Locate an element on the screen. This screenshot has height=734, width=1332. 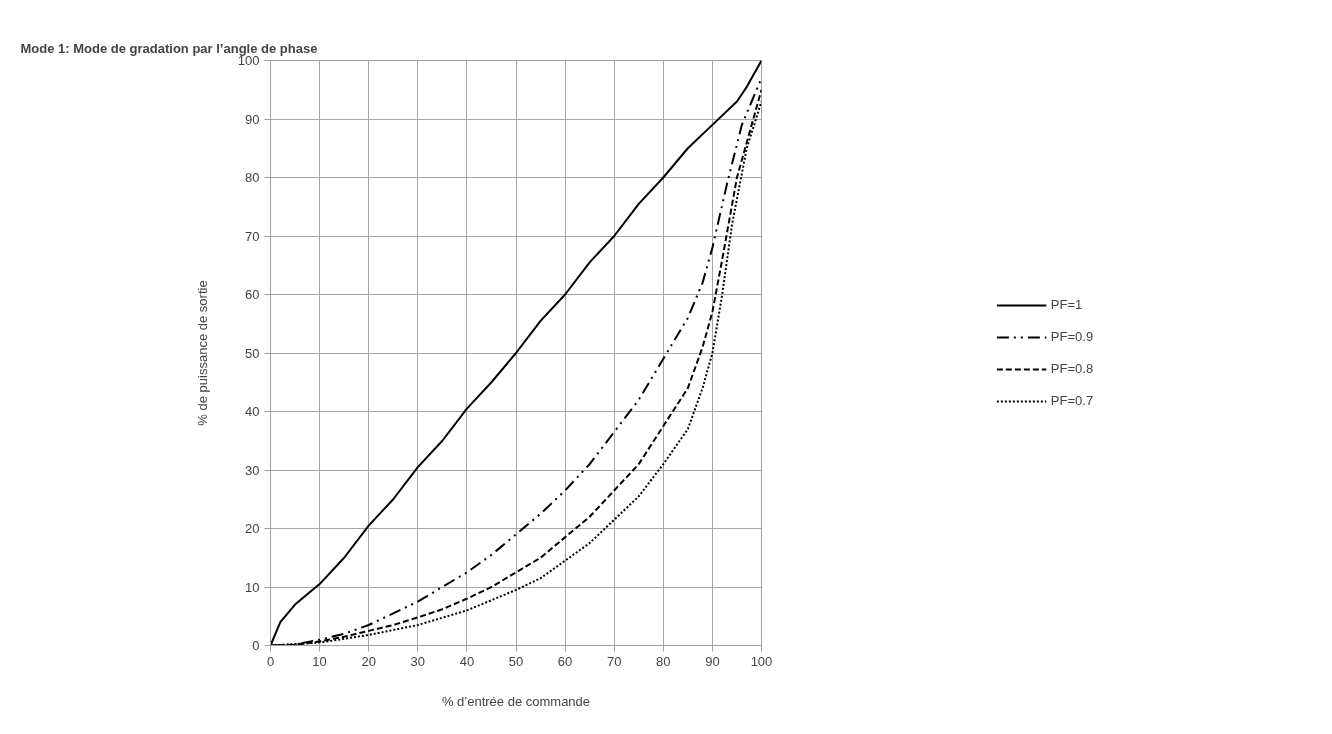
x-tick-label: 90 is located at coordinates (712, 661).